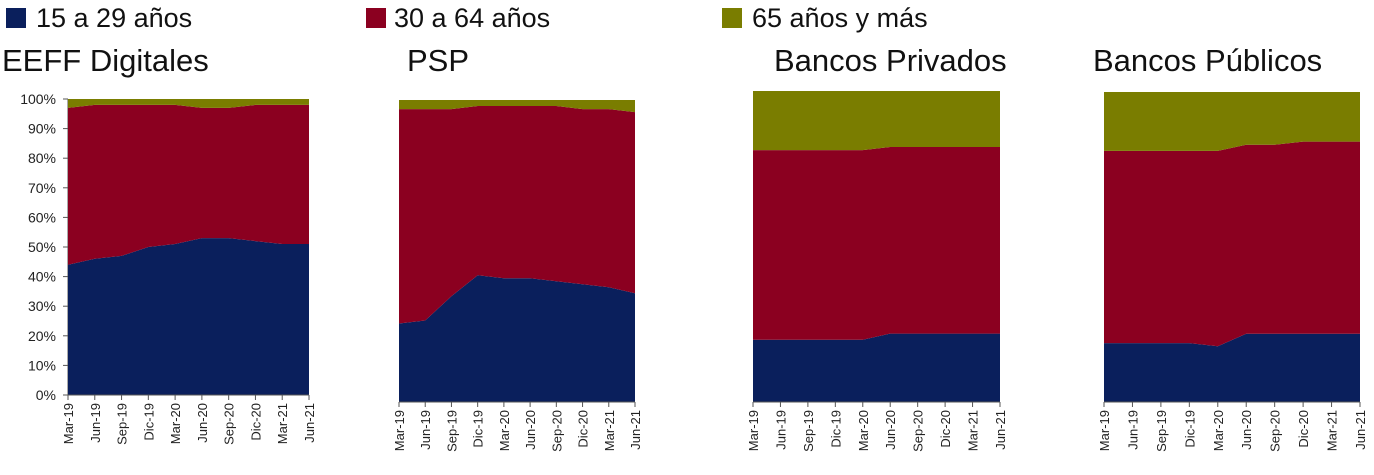 The image size is (1374, 475). What do you see at coordinates (1232, 367) in the screenshot?
I see `area-15-a-29-a-os-bancos-p-blicos` at bounding box center [1232, 367].